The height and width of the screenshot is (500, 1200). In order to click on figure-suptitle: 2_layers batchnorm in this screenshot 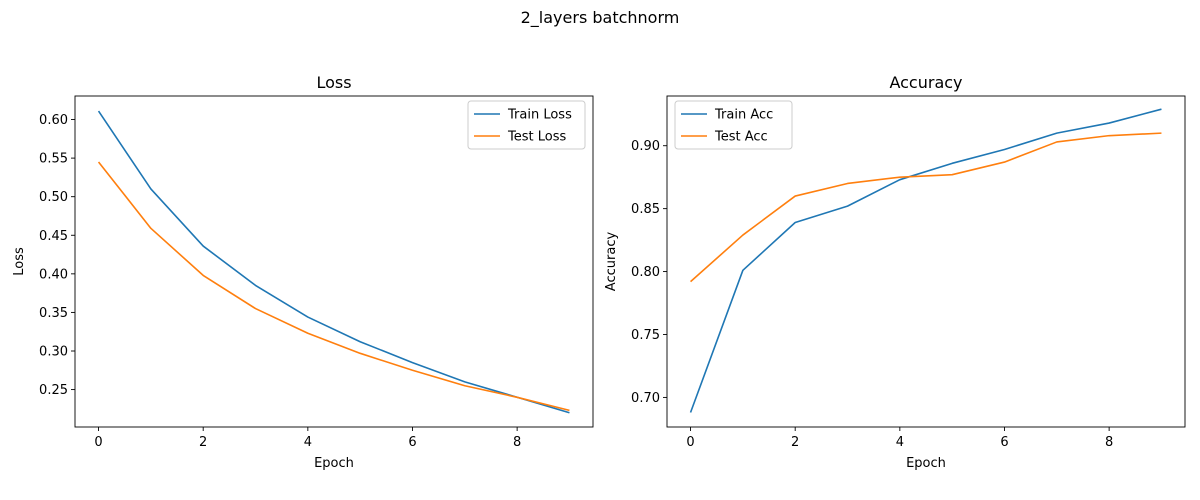, I will do `click(600, 18)`.